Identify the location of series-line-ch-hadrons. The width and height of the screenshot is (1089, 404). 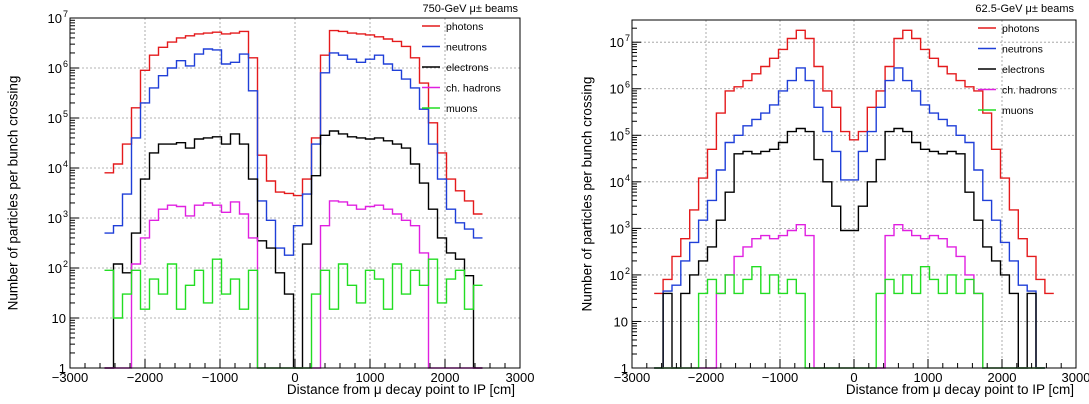
(849, 296).